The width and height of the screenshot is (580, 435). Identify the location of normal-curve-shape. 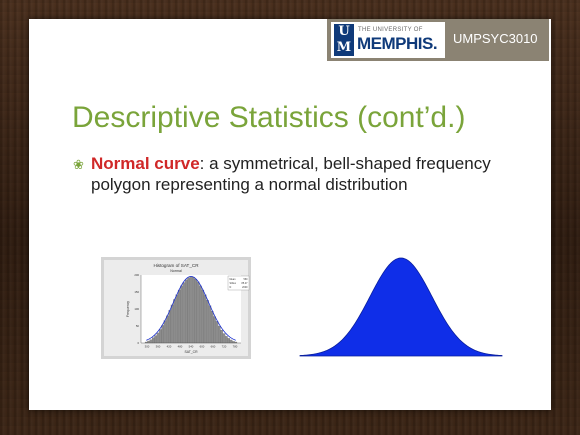
(401, 307).